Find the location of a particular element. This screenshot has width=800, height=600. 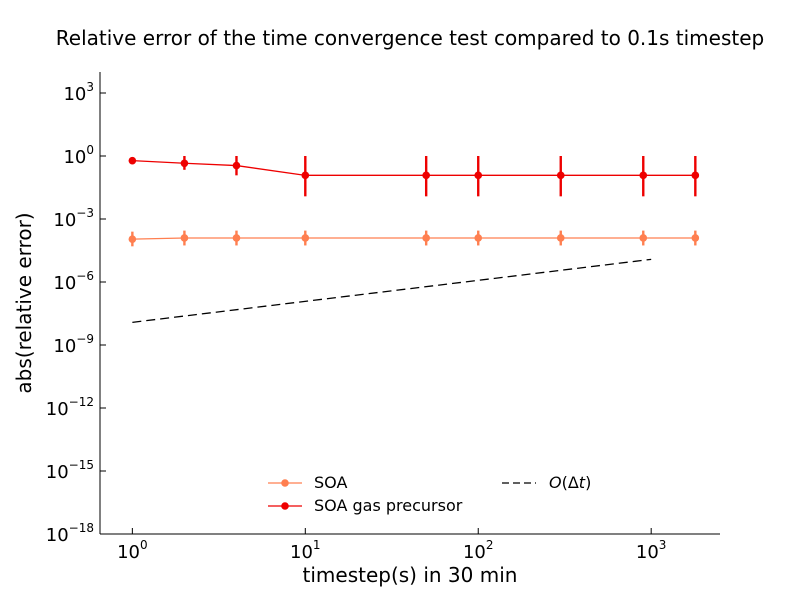

y-tick-label-exp: 0 is located at coordinates (90, 150).